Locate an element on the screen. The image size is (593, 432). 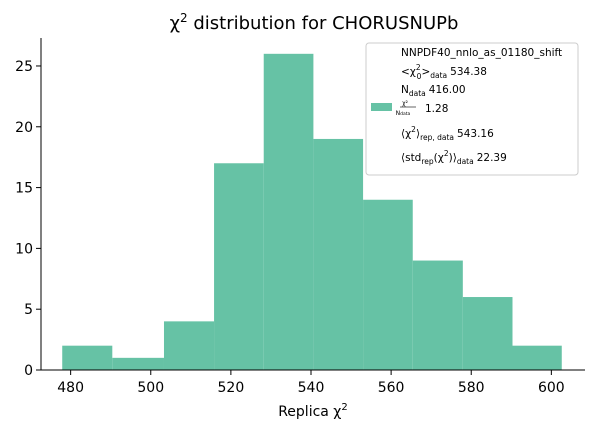
legend-ratio-denominator: Ndata is located at coordinates (403, 113).